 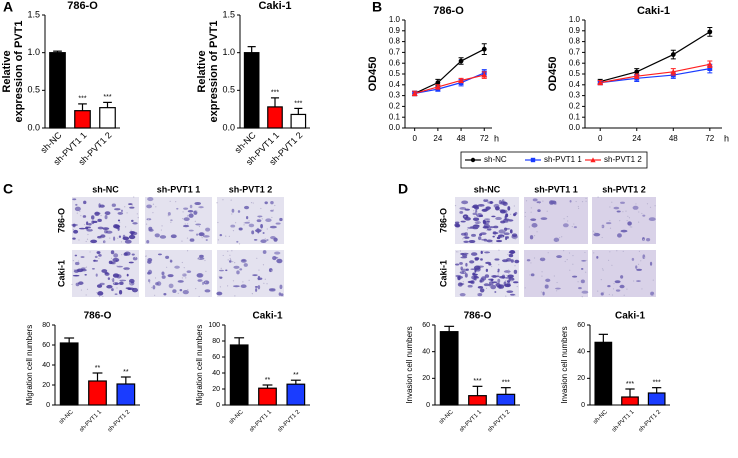 I want to click on y-tick-label: 100, so click(x=214, y=325).